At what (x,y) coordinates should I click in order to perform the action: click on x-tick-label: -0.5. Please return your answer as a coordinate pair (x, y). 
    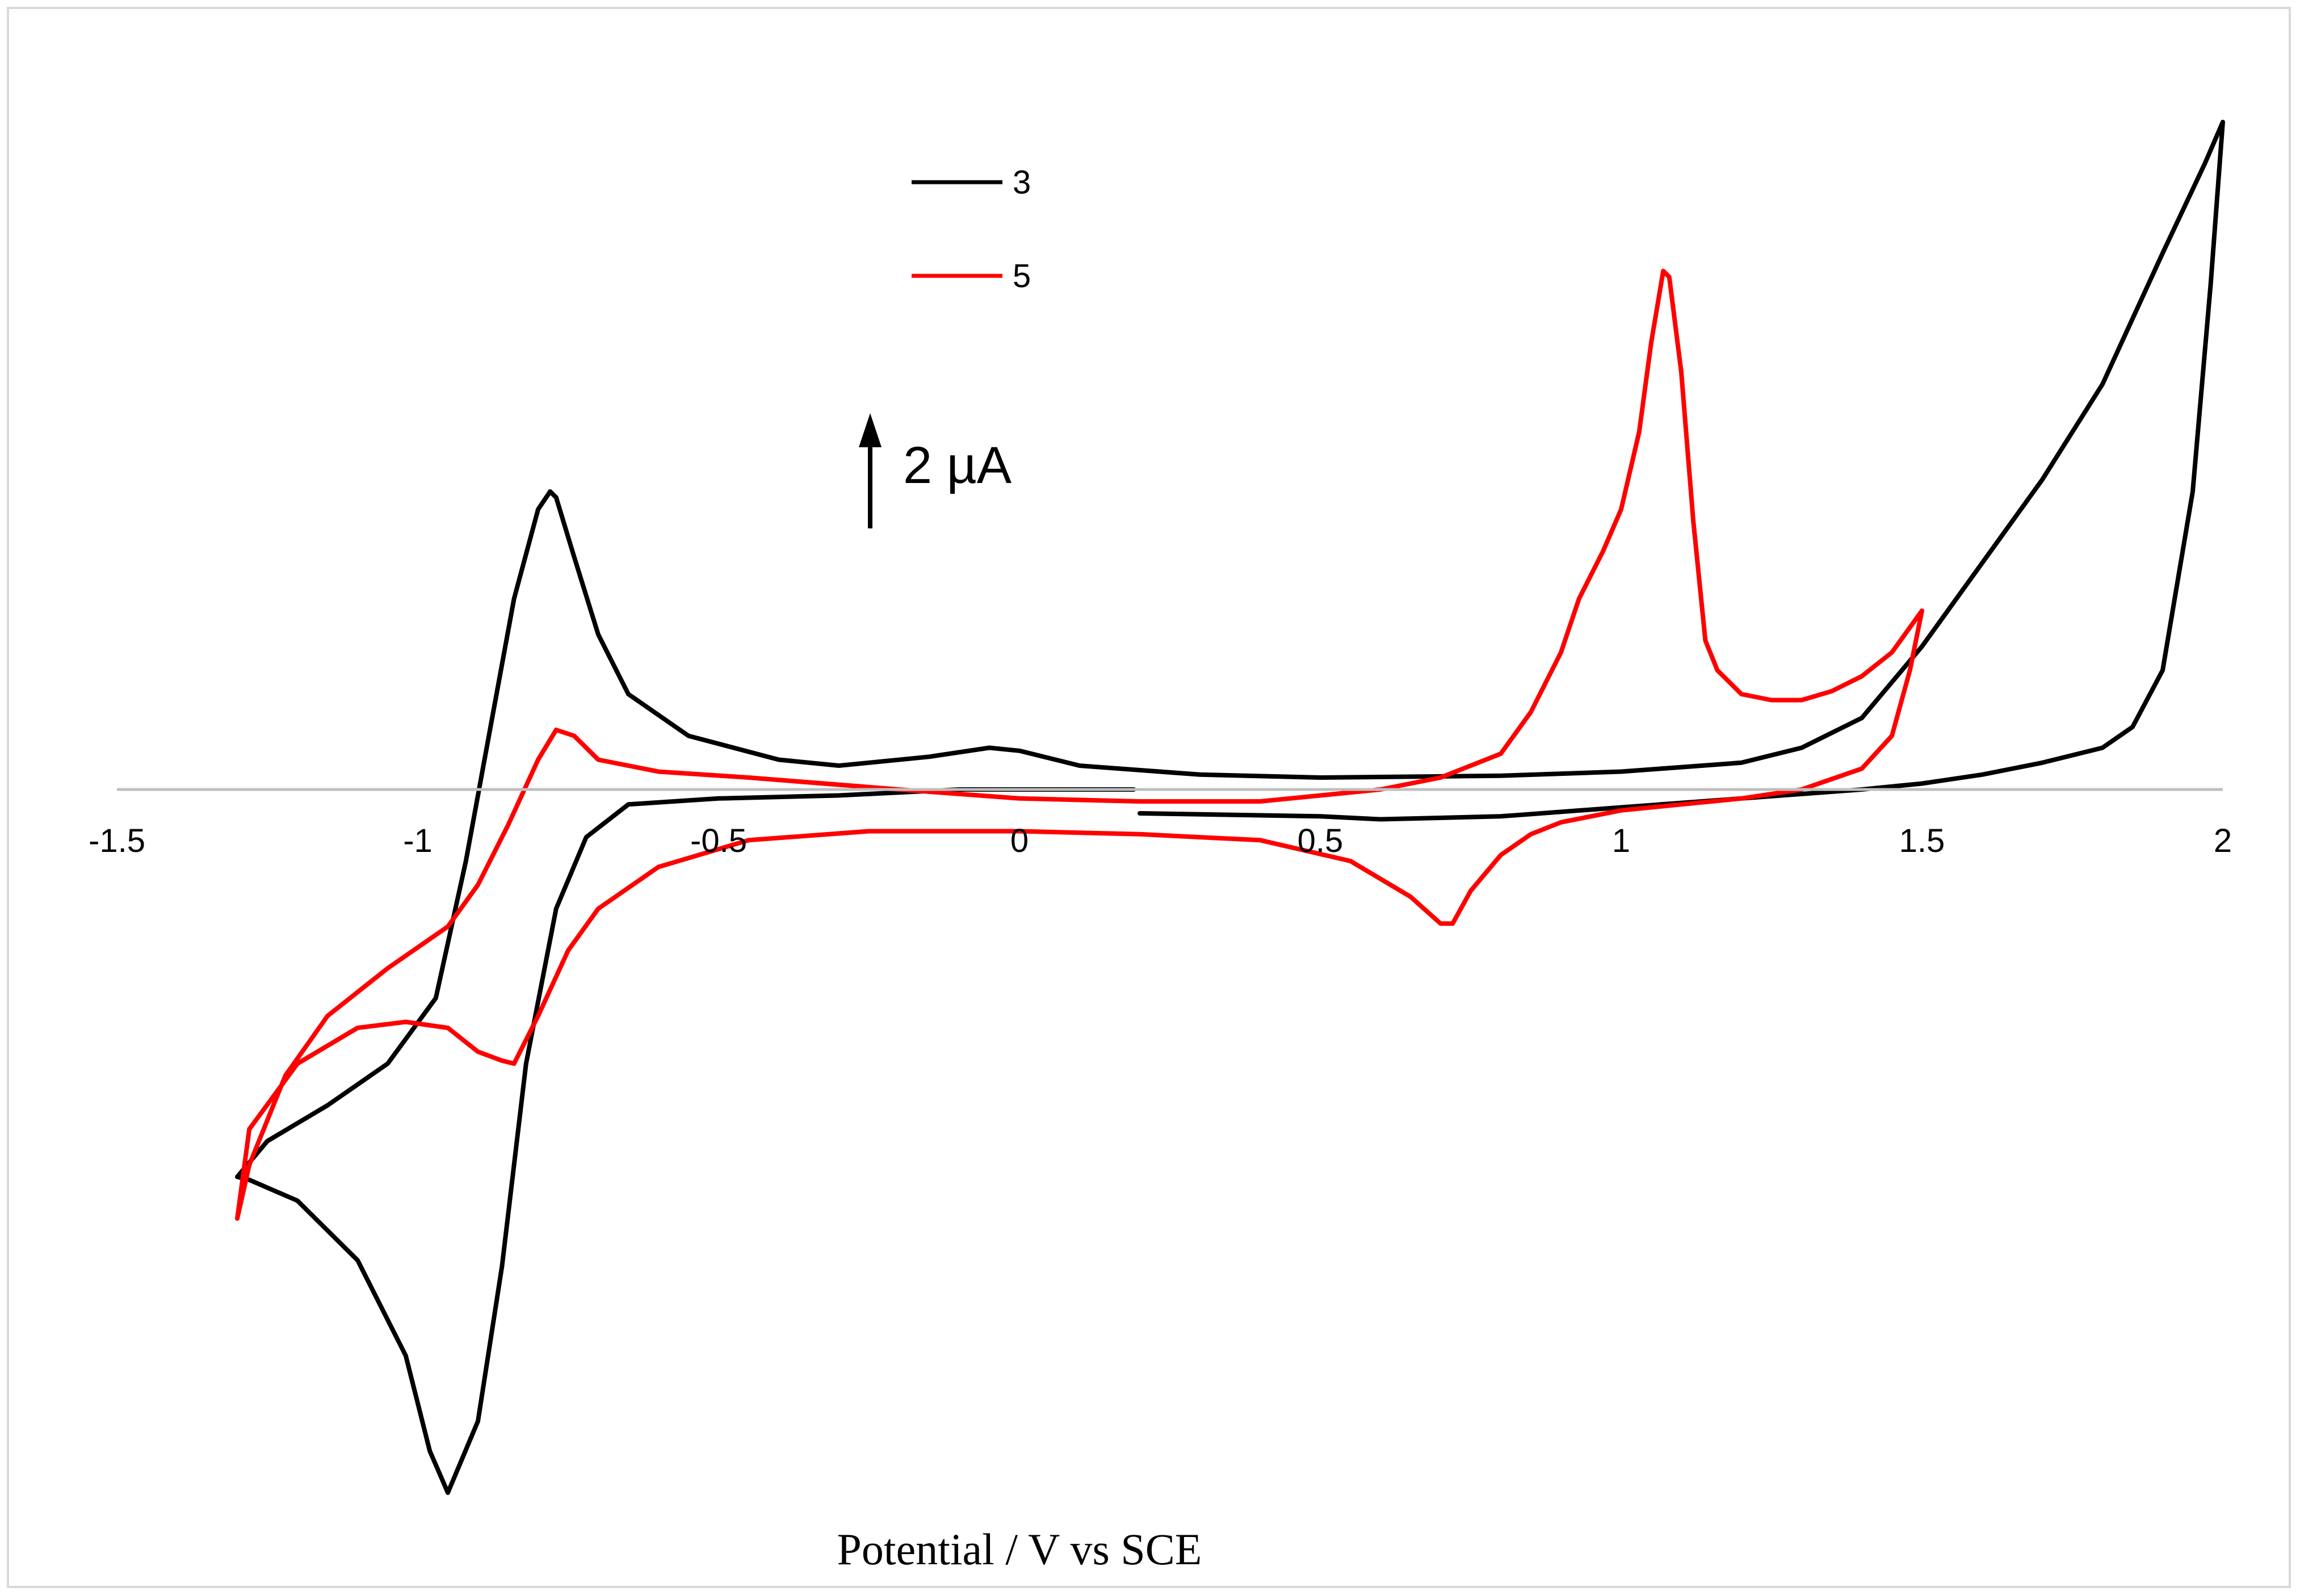
    Looking at the image, I should click on (718, 840).